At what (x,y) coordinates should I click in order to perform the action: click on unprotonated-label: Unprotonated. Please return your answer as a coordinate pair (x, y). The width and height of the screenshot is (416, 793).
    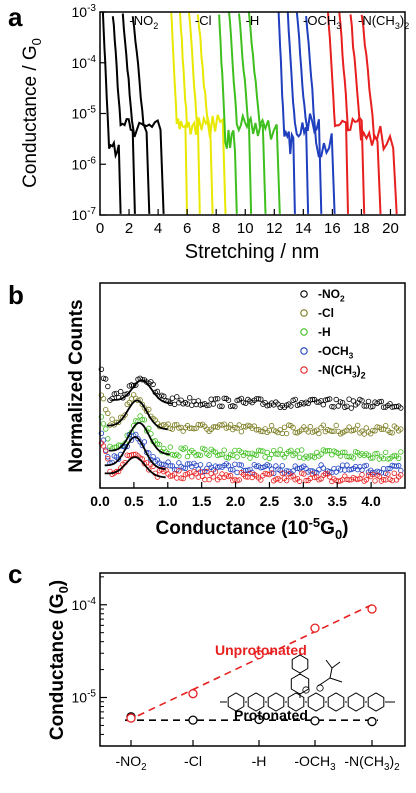
    Looking at the image, I should click on (261, 650).